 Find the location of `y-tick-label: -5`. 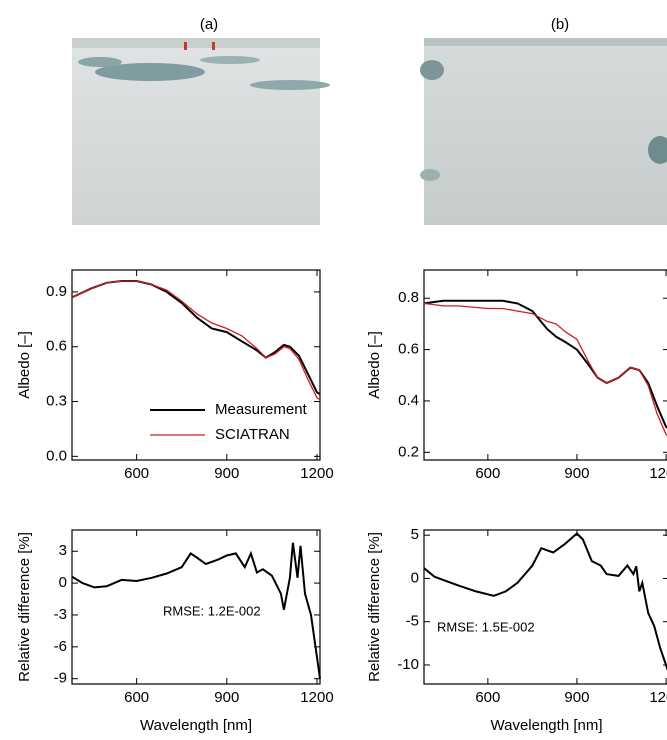

y-tick-label: -5 is located at coordinates (412, 621).